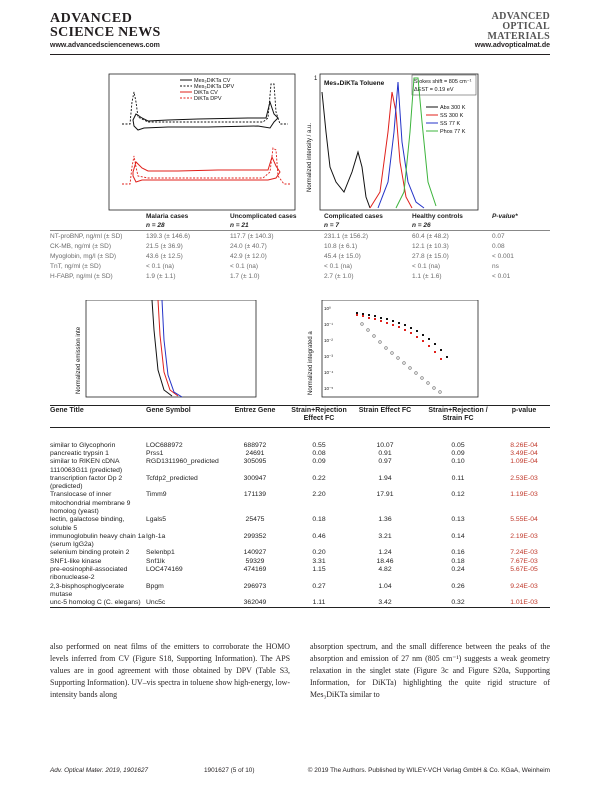  Describe the element at coordinates (524, 495) in the screenshot. I see `table2-cell: 1.19E-03` at that location.